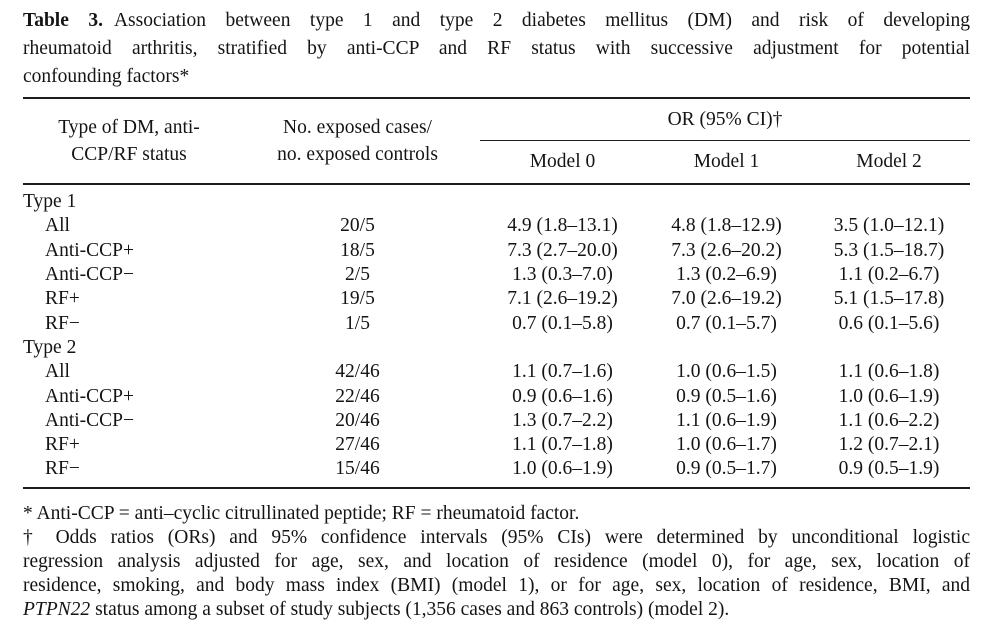 Image resolution: width=1008 pixels, height=640 pixels. Describe the element at coordinates (106, 76) in the screenshot. I see `caption-line-3: confounding factors*` at that location.